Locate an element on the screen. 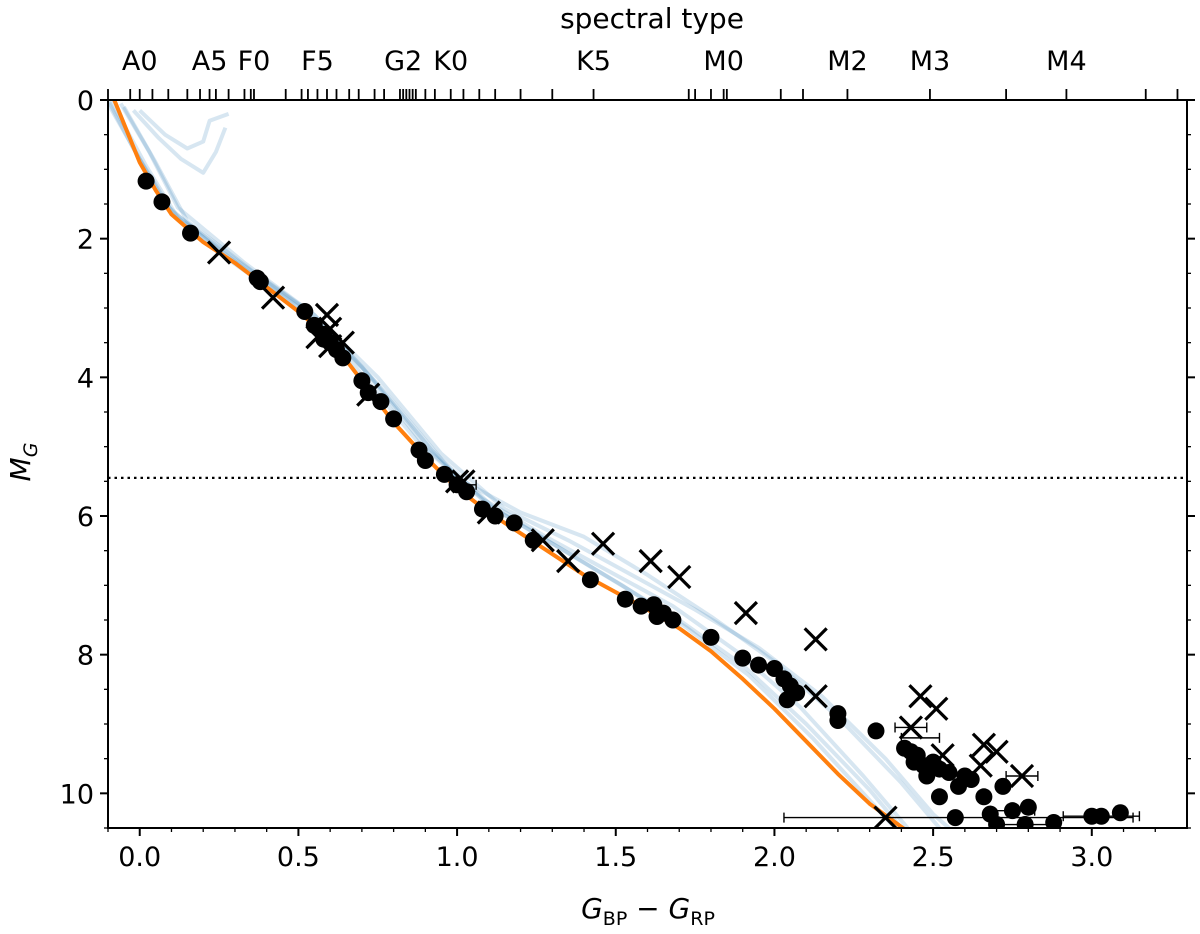  x-axis-title: GBP − GRP is located at coordinates (648, 911).